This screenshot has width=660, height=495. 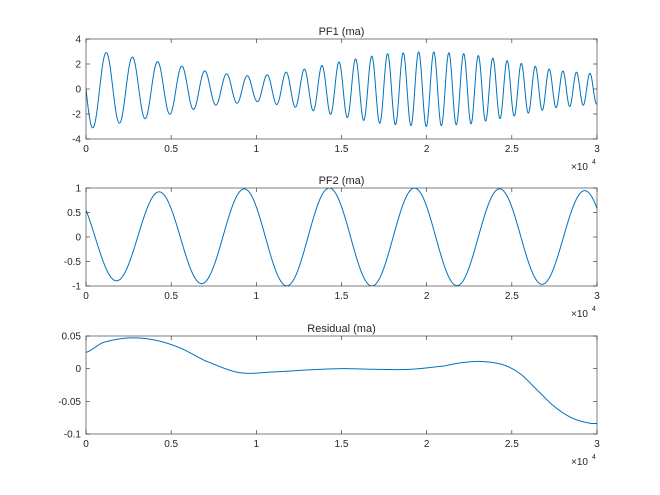 I want to click on y-tick-label: -2, so click(x=76, y=115).